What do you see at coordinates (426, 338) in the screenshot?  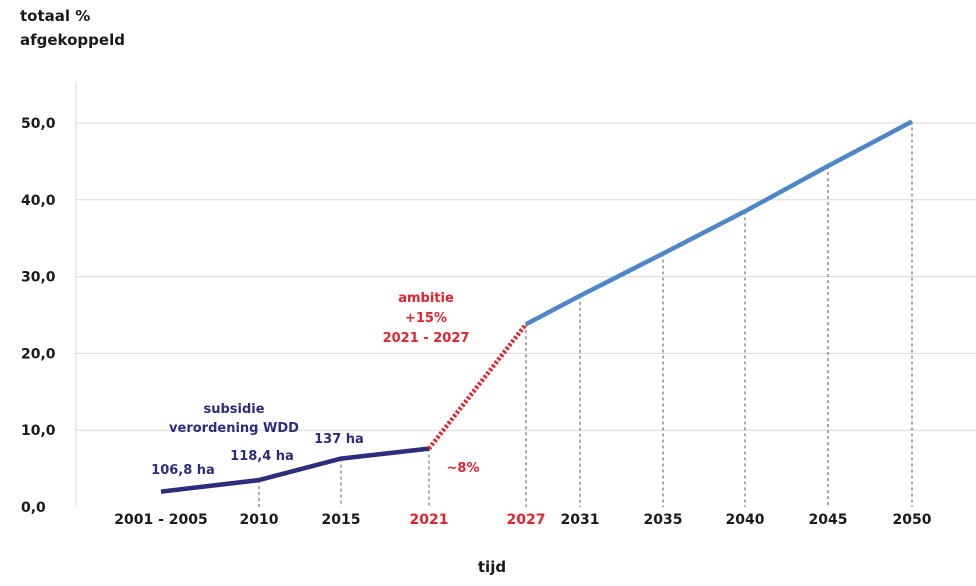 I see `data-annotation: 2021 - 2027` at bounding box center [426, 338].